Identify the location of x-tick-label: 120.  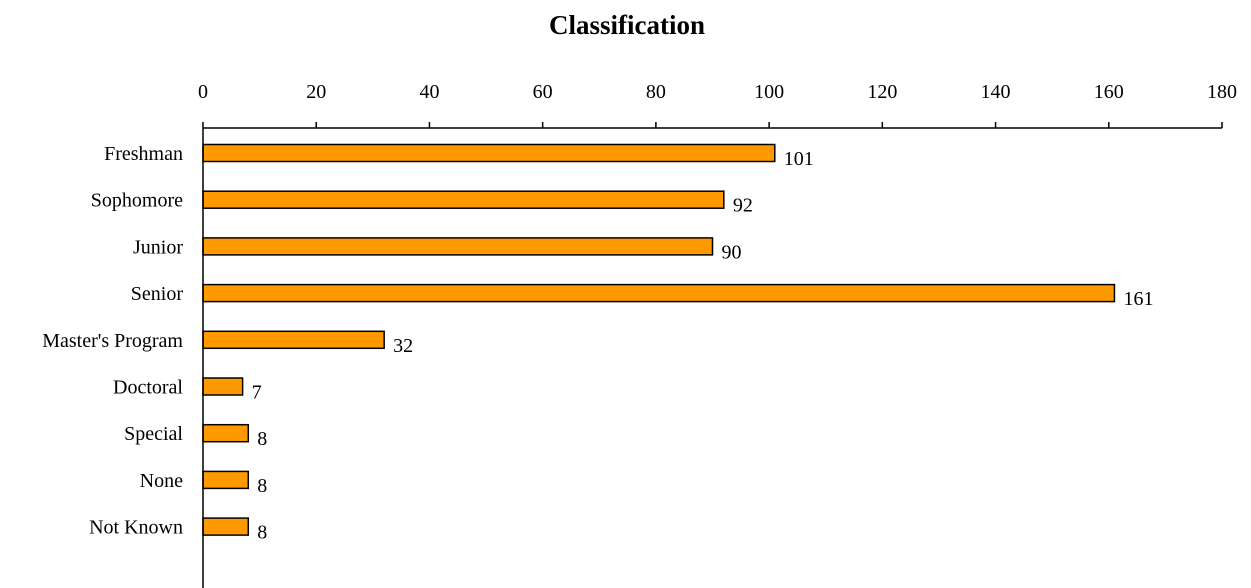
(882, 92).